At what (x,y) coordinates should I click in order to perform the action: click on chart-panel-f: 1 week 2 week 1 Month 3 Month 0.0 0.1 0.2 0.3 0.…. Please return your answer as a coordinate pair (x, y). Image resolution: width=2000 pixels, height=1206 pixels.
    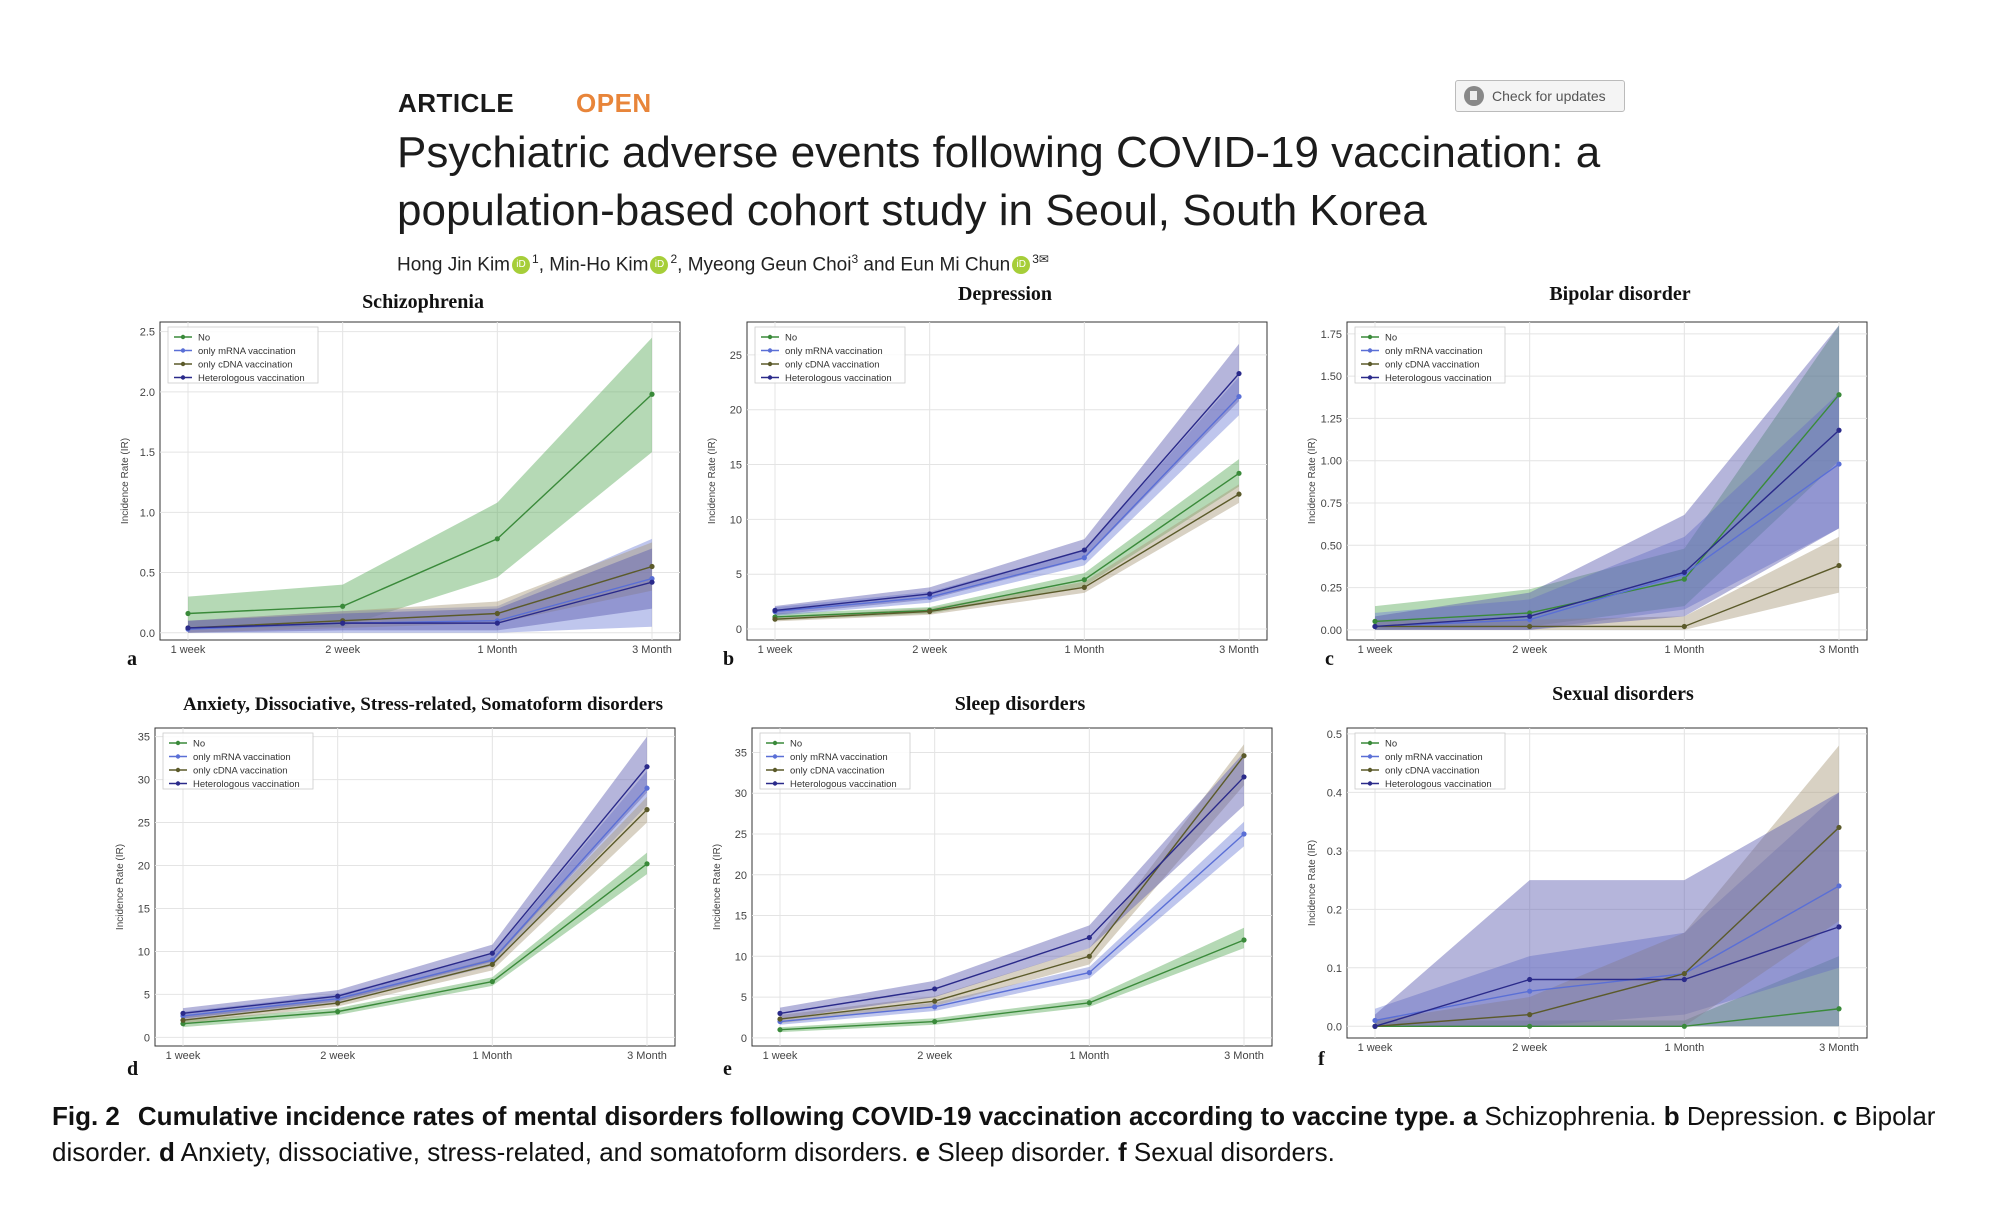
    Looking at the image, I should click on (1587, 876).